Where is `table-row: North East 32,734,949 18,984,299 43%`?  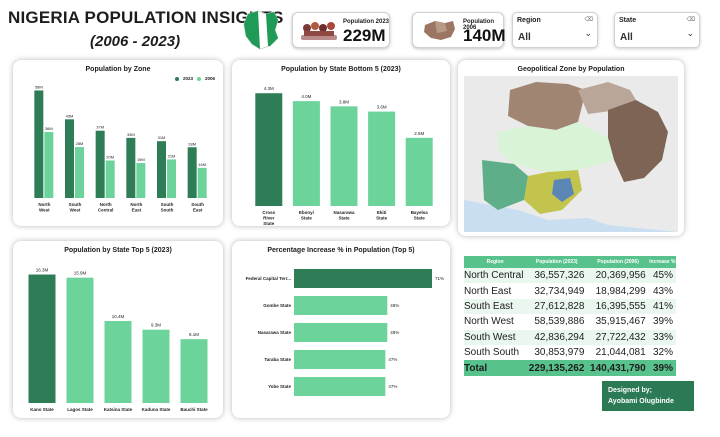 table-row: North East 32,734,949 18,984,299 43% is located at coordinates (570, 290).